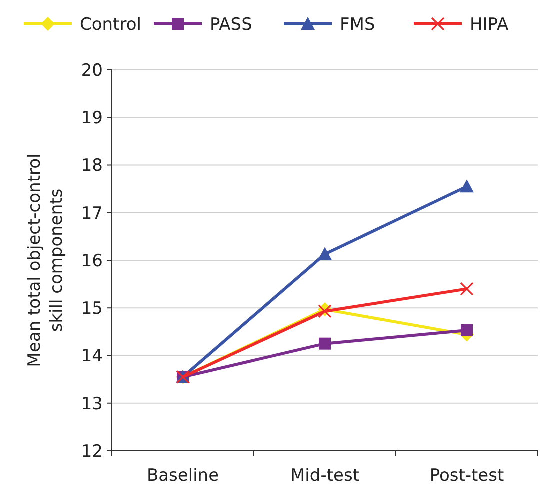 This screenshot has width=546, height=499. Describe the element at coordinates (92, 309) in the screenshot. I see `y-tick-label: 15` at that location.